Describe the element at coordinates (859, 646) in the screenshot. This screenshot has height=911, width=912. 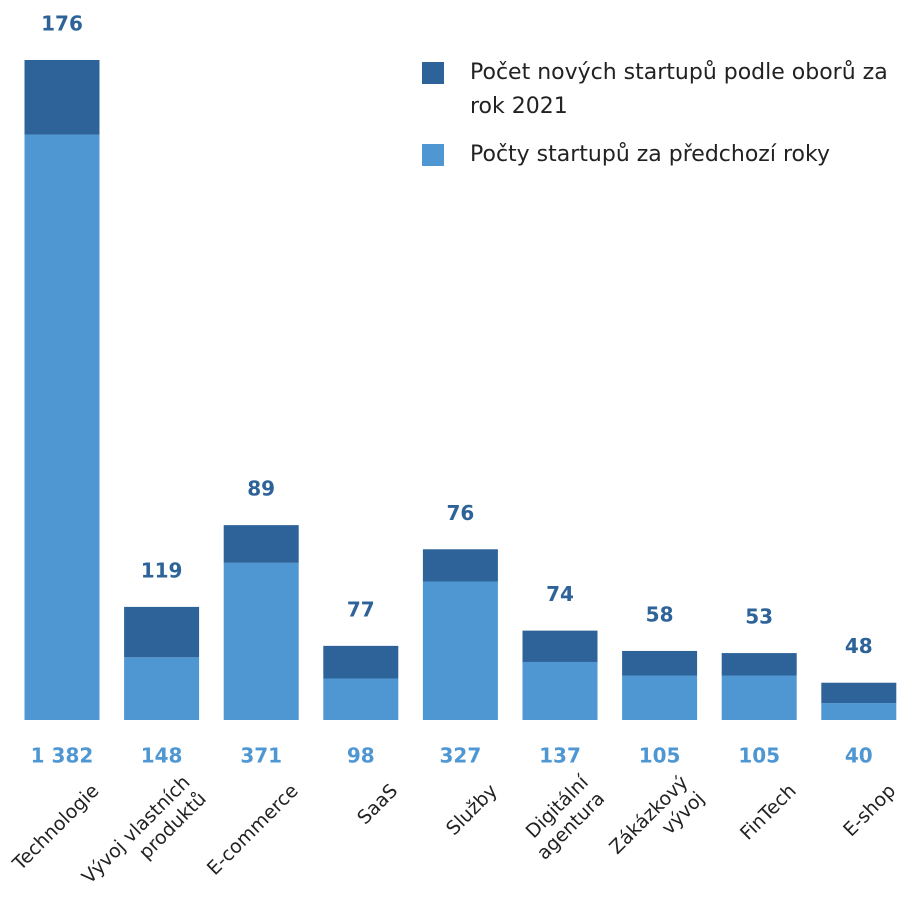
I see `value-label: 48` at that location.